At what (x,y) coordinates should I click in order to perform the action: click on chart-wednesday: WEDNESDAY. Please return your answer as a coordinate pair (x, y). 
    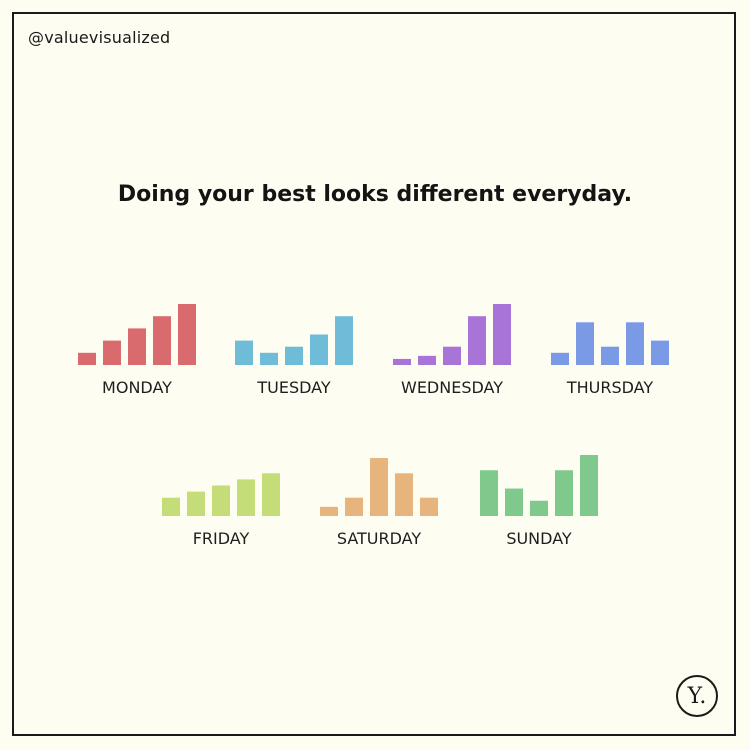
    Looking at the image, I should click on (452, 350).